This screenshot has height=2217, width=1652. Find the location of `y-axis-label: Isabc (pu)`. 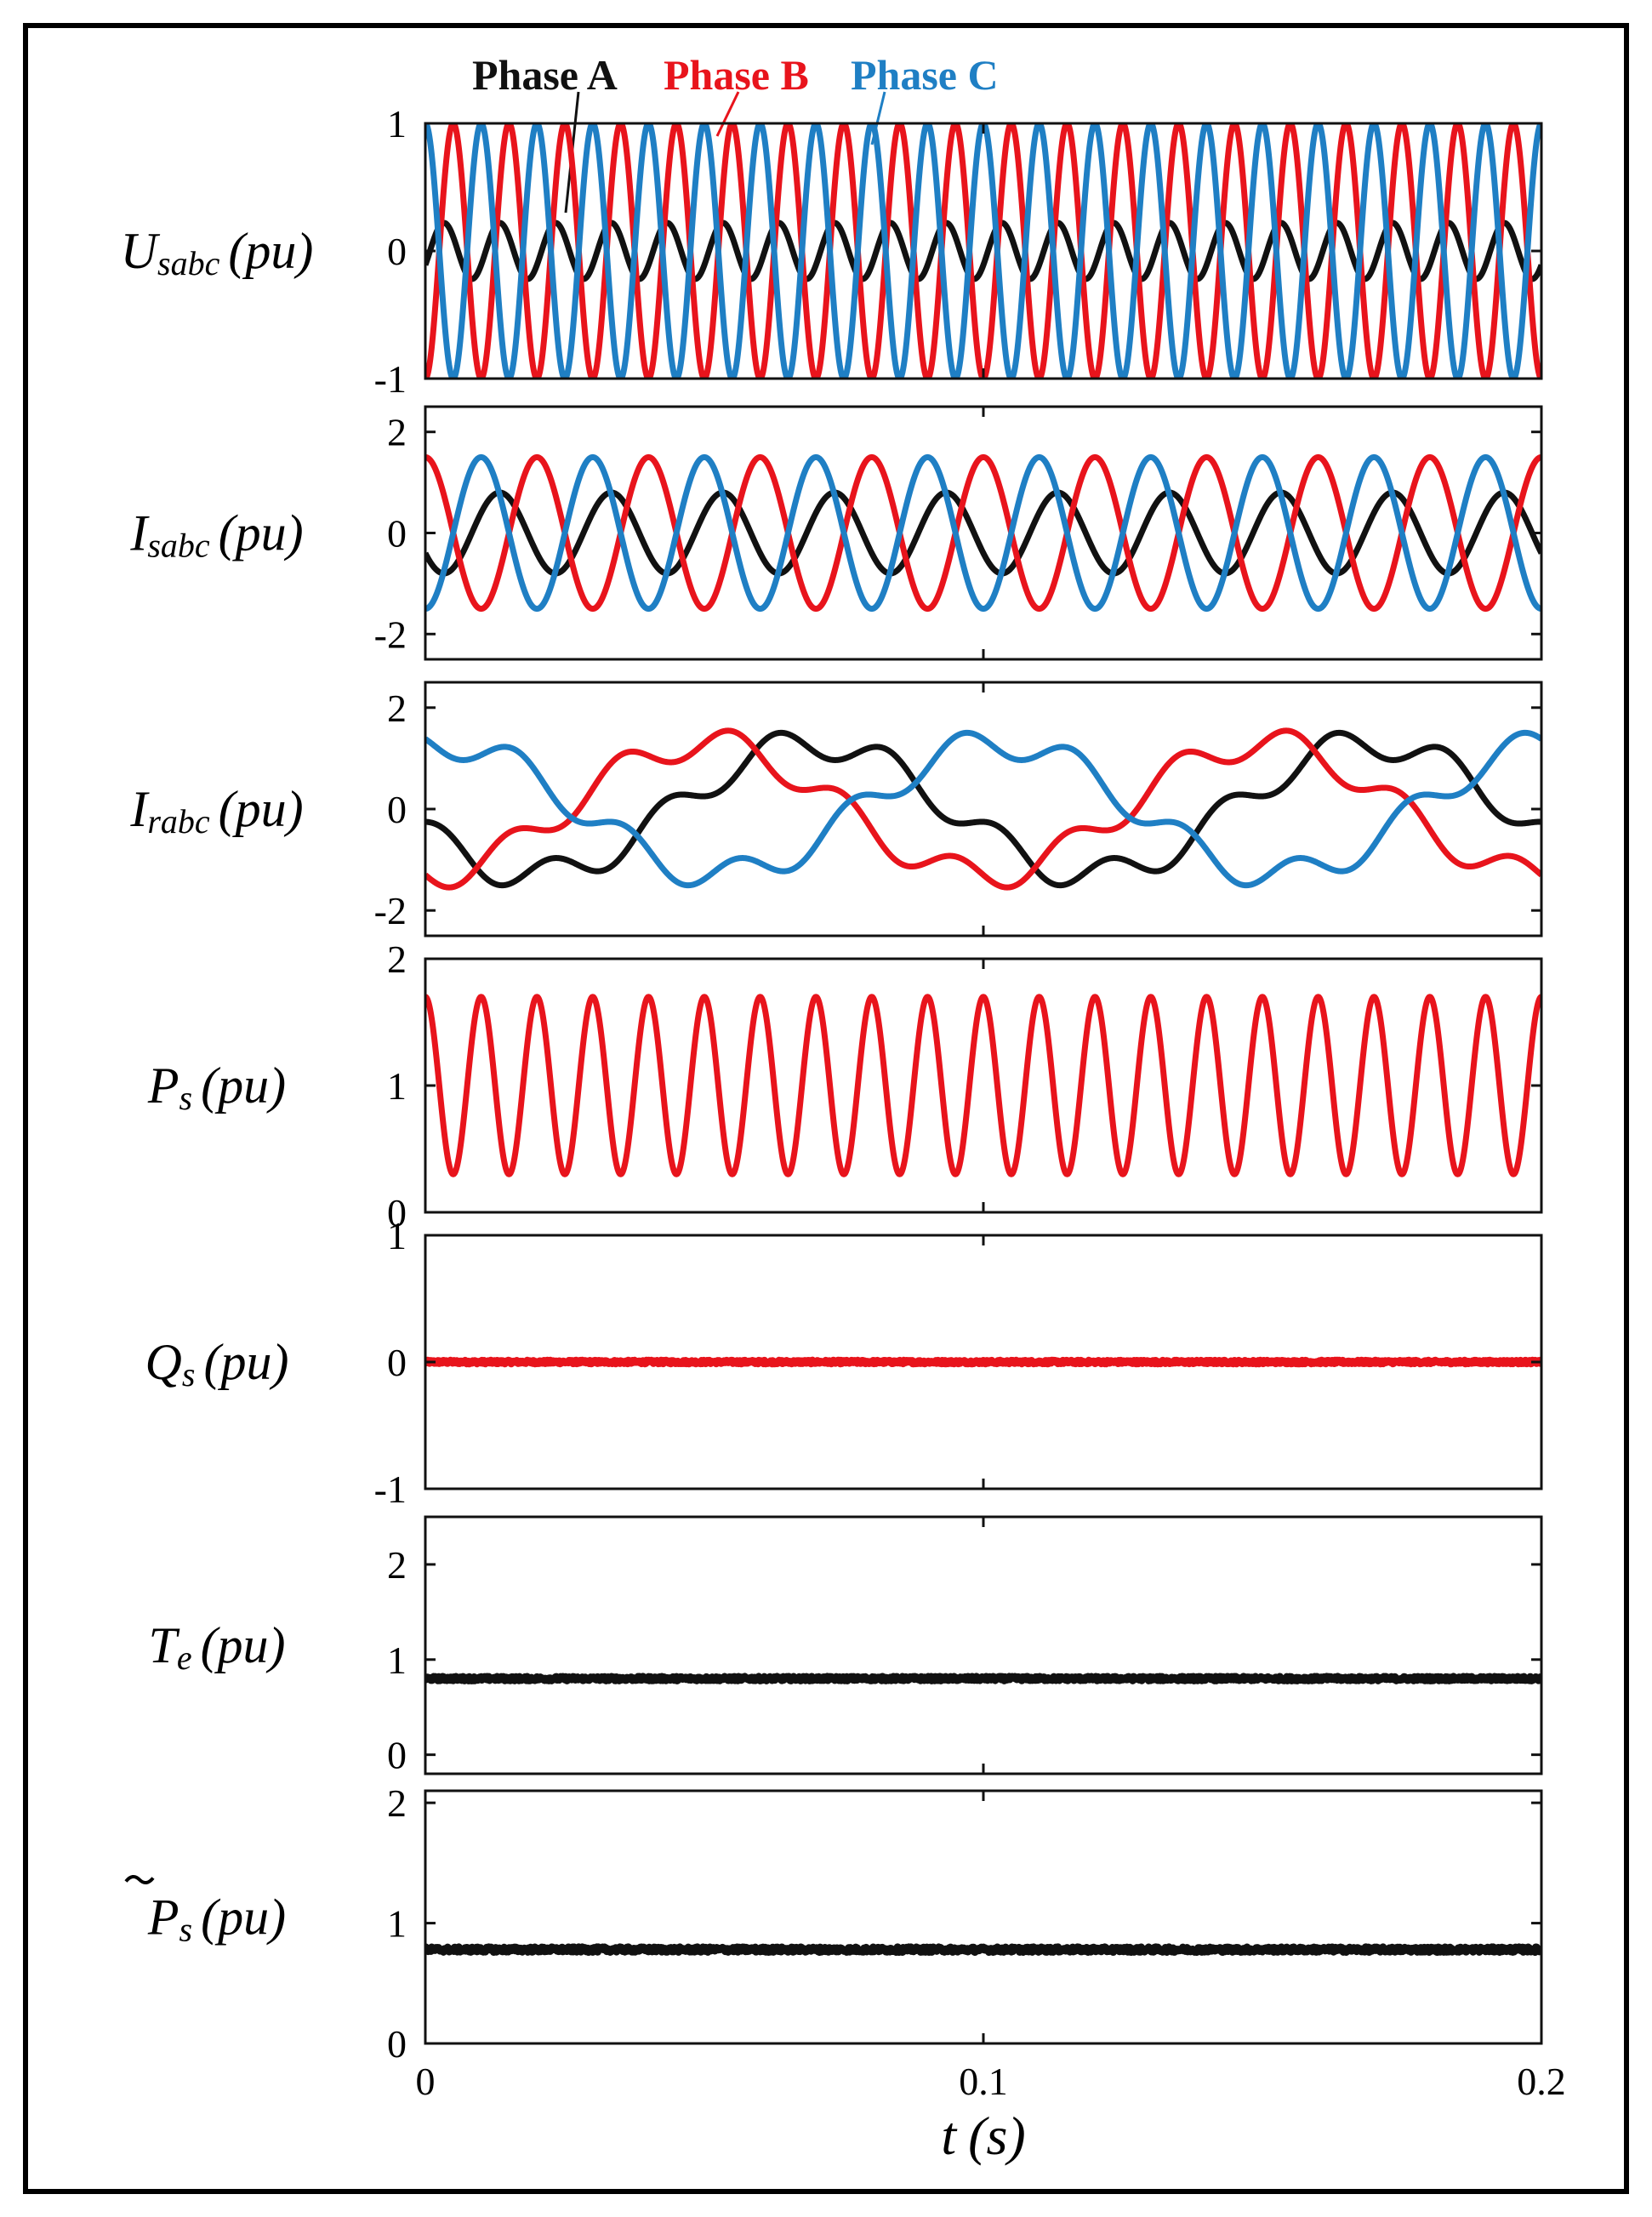

y-axis-label: Isabc (pu) is located at coordinates (216, 535).